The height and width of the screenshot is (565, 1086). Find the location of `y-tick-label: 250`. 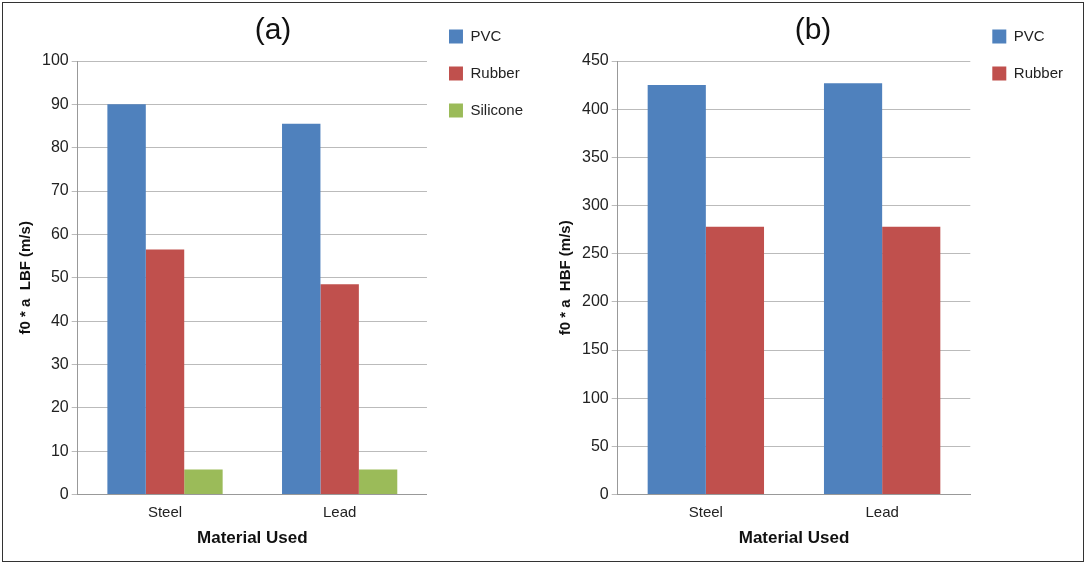

y-tick-label: 250 is located at coordinates (595, 253).